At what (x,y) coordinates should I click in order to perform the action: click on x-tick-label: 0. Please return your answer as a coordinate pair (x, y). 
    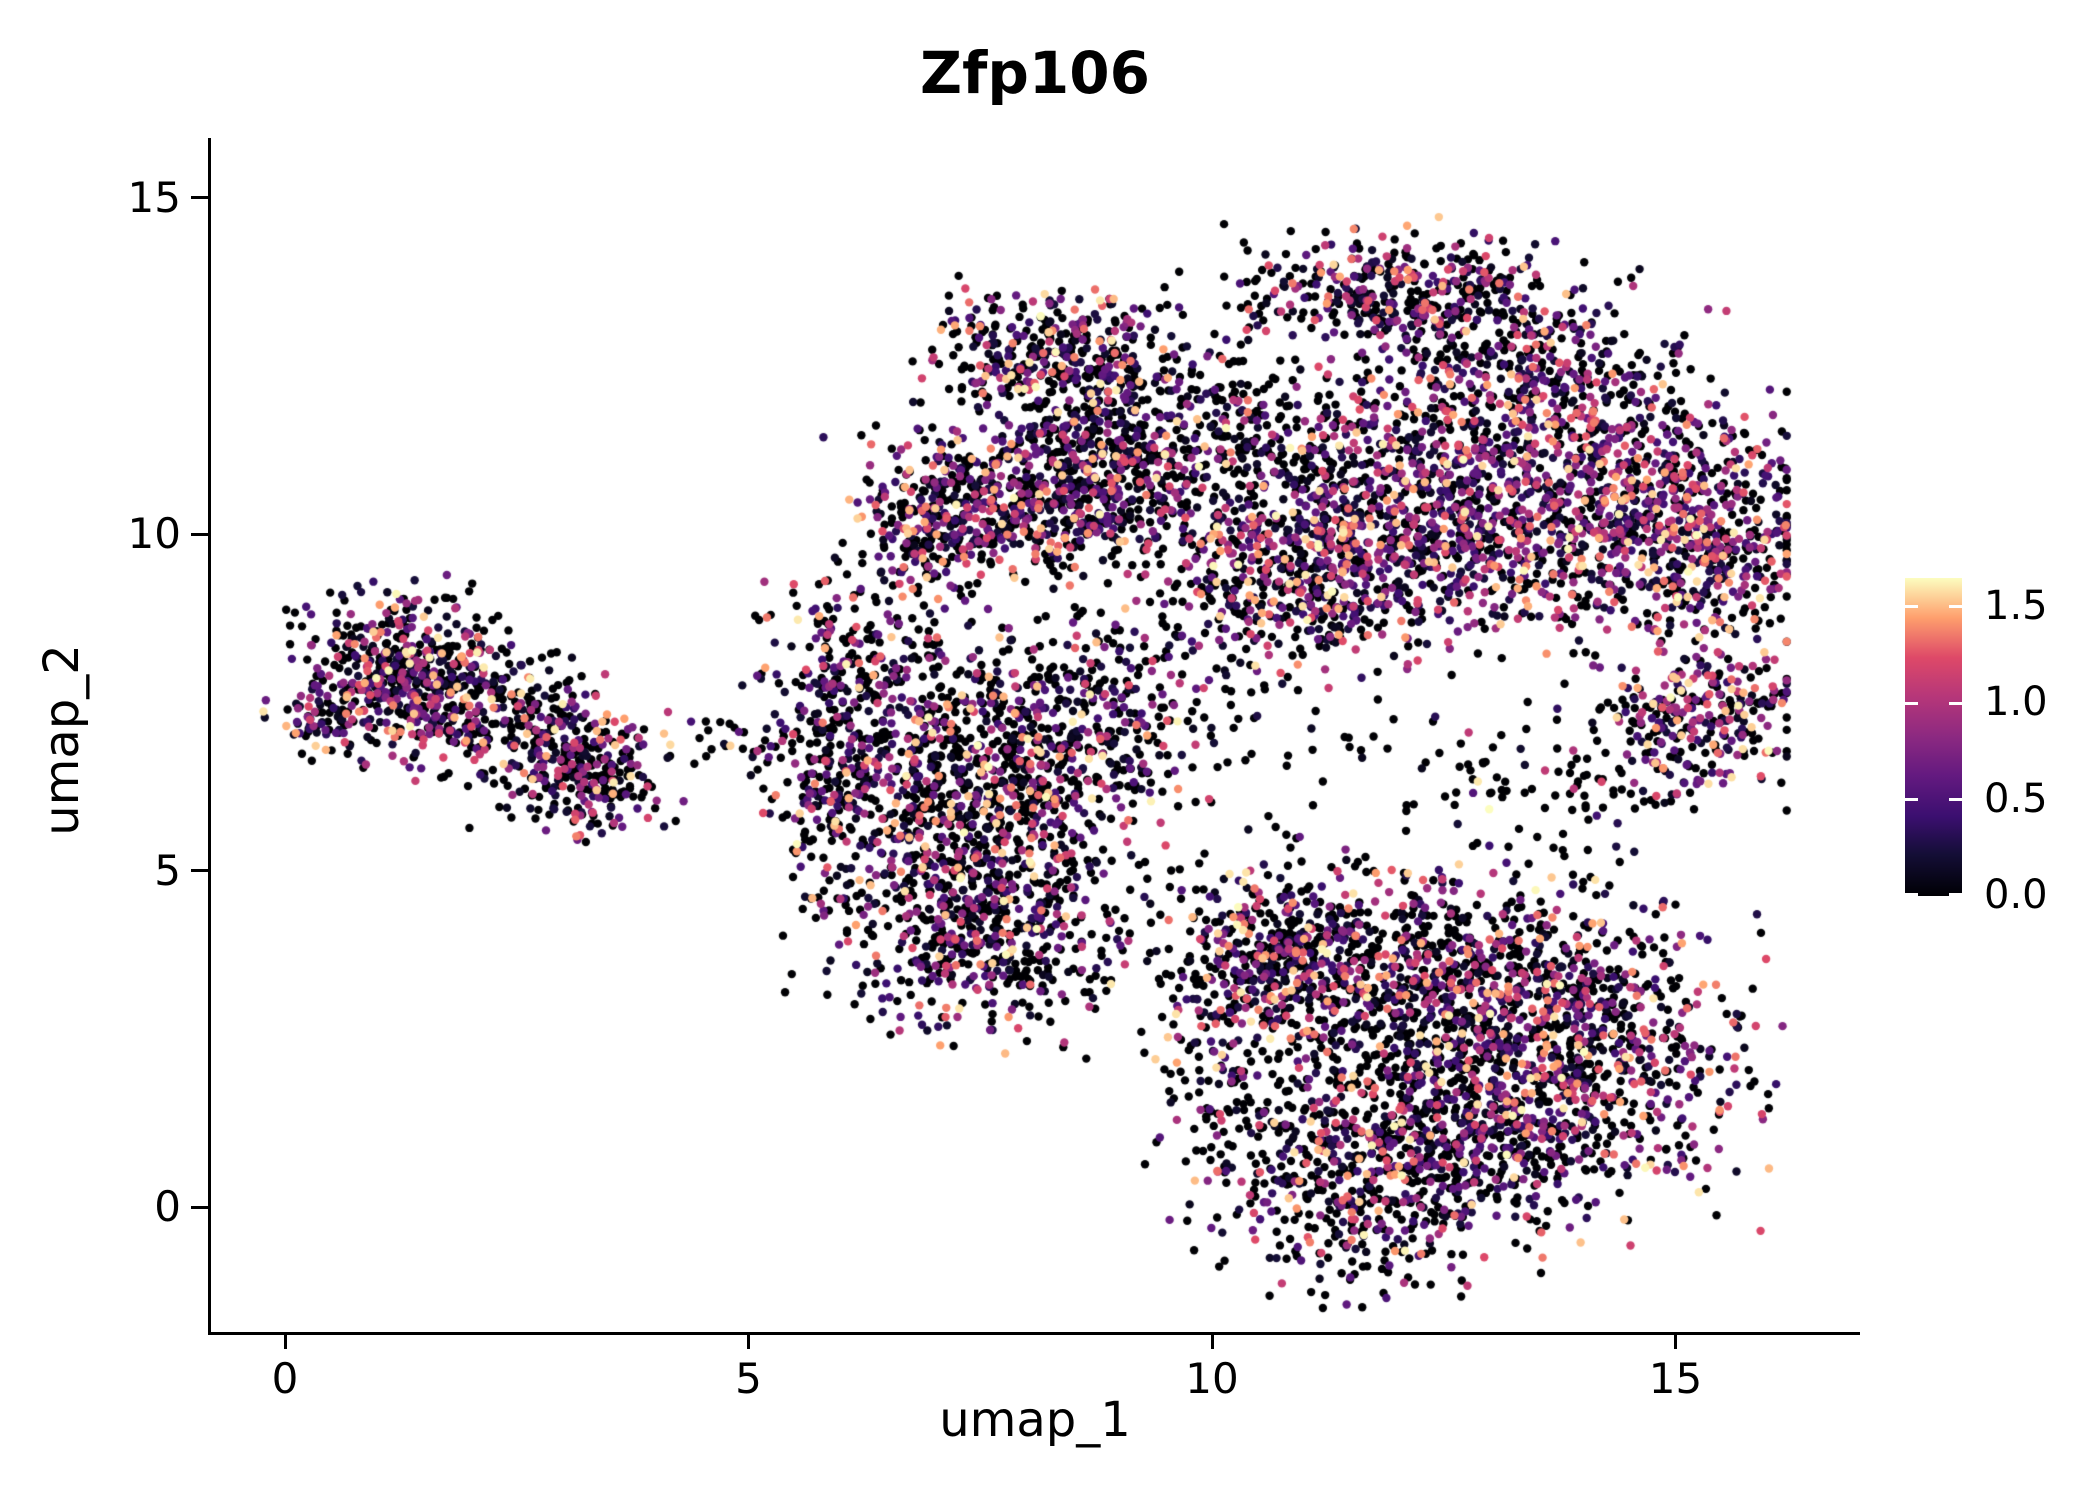
    Looking at the image, I should click on (285, 1378).